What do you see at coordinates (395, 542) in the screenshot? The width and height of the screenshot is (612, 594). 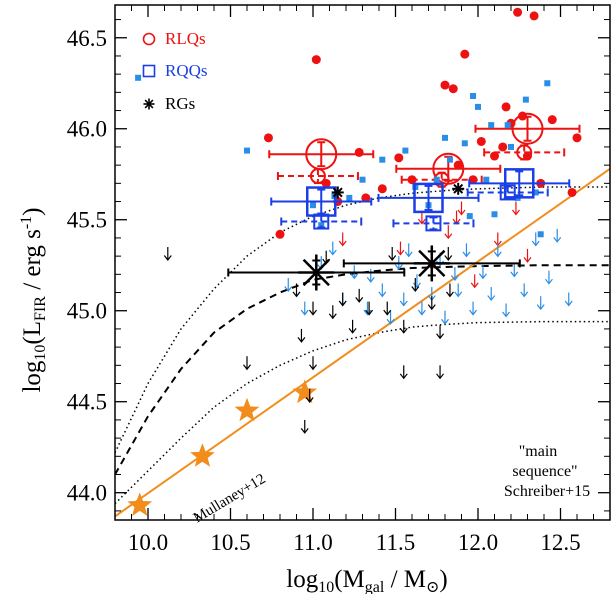 I see `x-tick-label: 11.5` at bounding box center [395, 542].